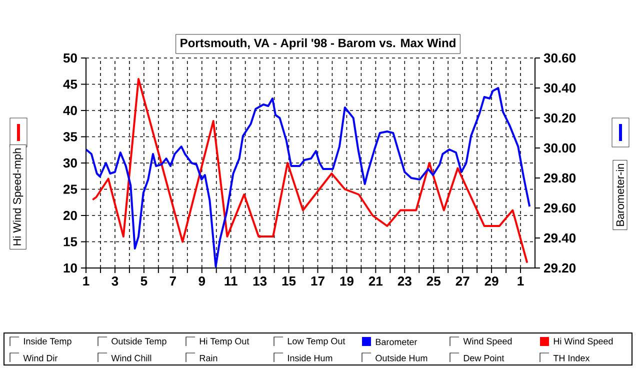 This screenshot has height=370, width=636. What do you see at coordinates (202, 281) in the screenshot?
I see `x-tick-label: 9` at bounding box center [202, 281].